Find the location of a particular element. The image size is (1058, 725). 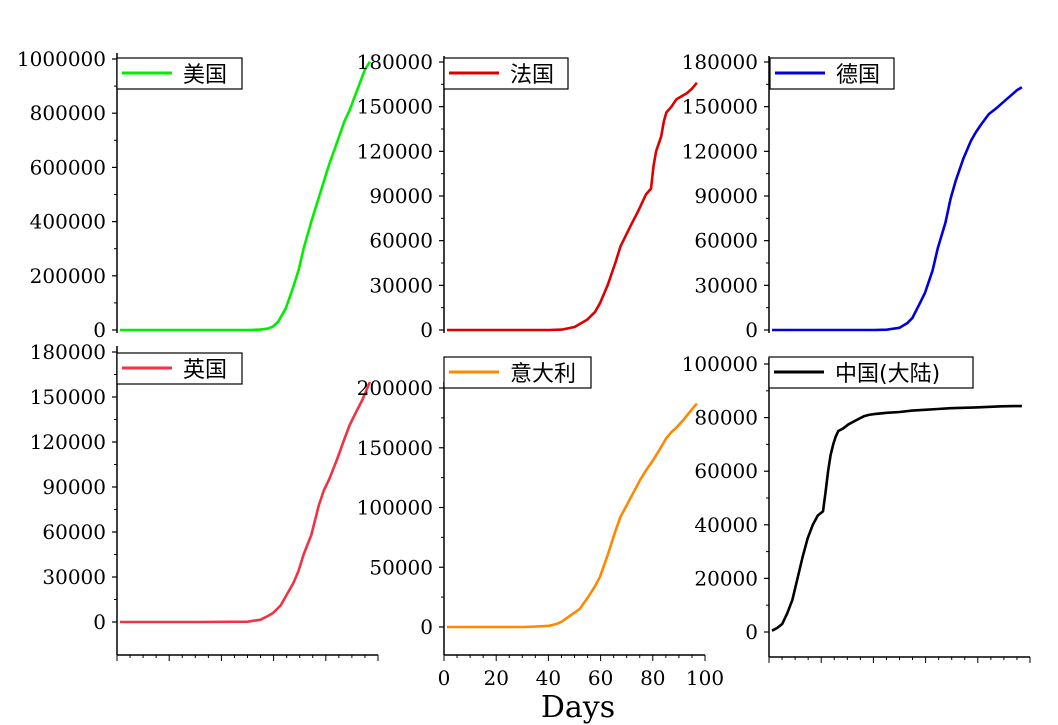

panel-6: 0 20000 40000 60000 80000 100000 中国(大陆) is located at coordinates (852, 504).